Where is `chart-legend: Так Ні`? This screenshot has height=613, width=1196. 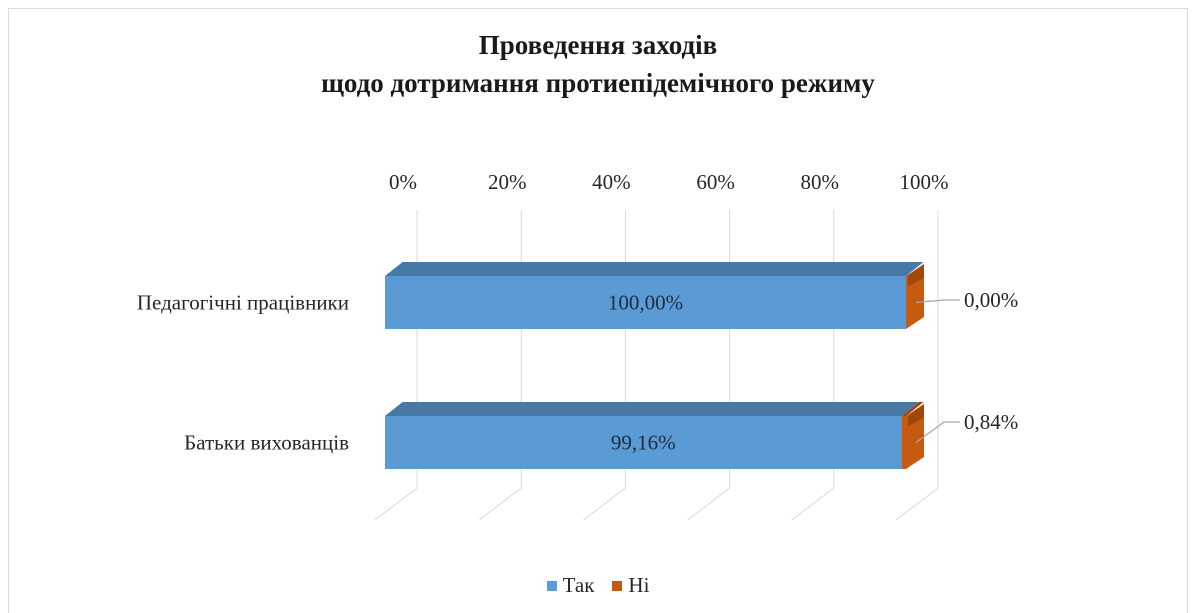 chart-legend: Так Ні is located at coordinates (598, 585).